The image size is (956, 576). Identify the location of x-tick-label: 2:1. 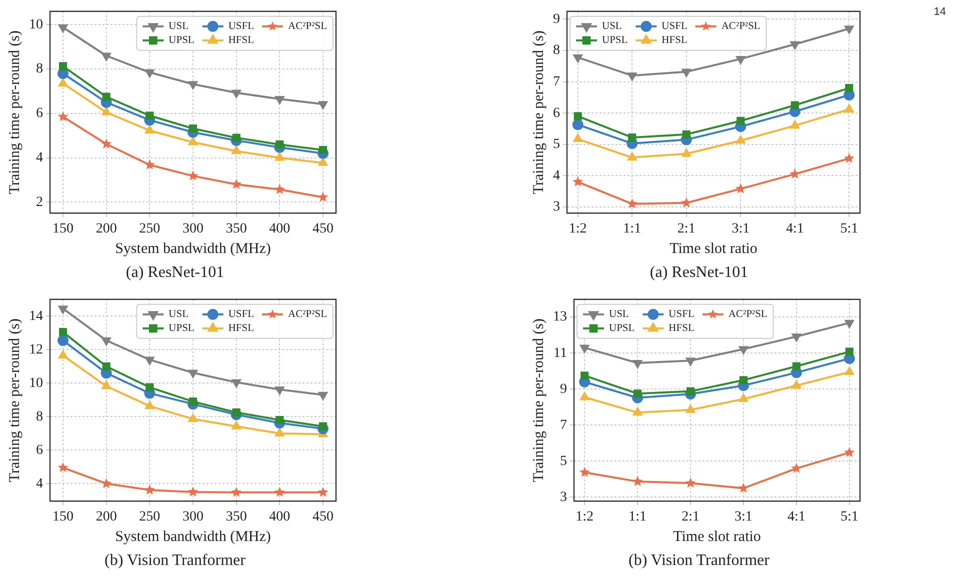
(686, 228).